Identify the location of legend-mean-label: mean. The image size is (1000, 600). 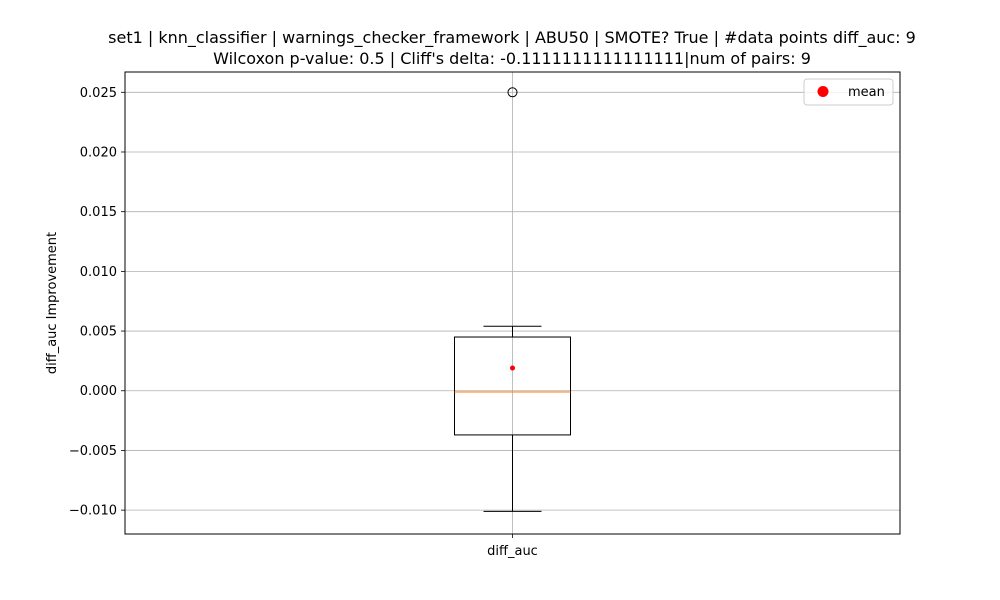
(866, 92).